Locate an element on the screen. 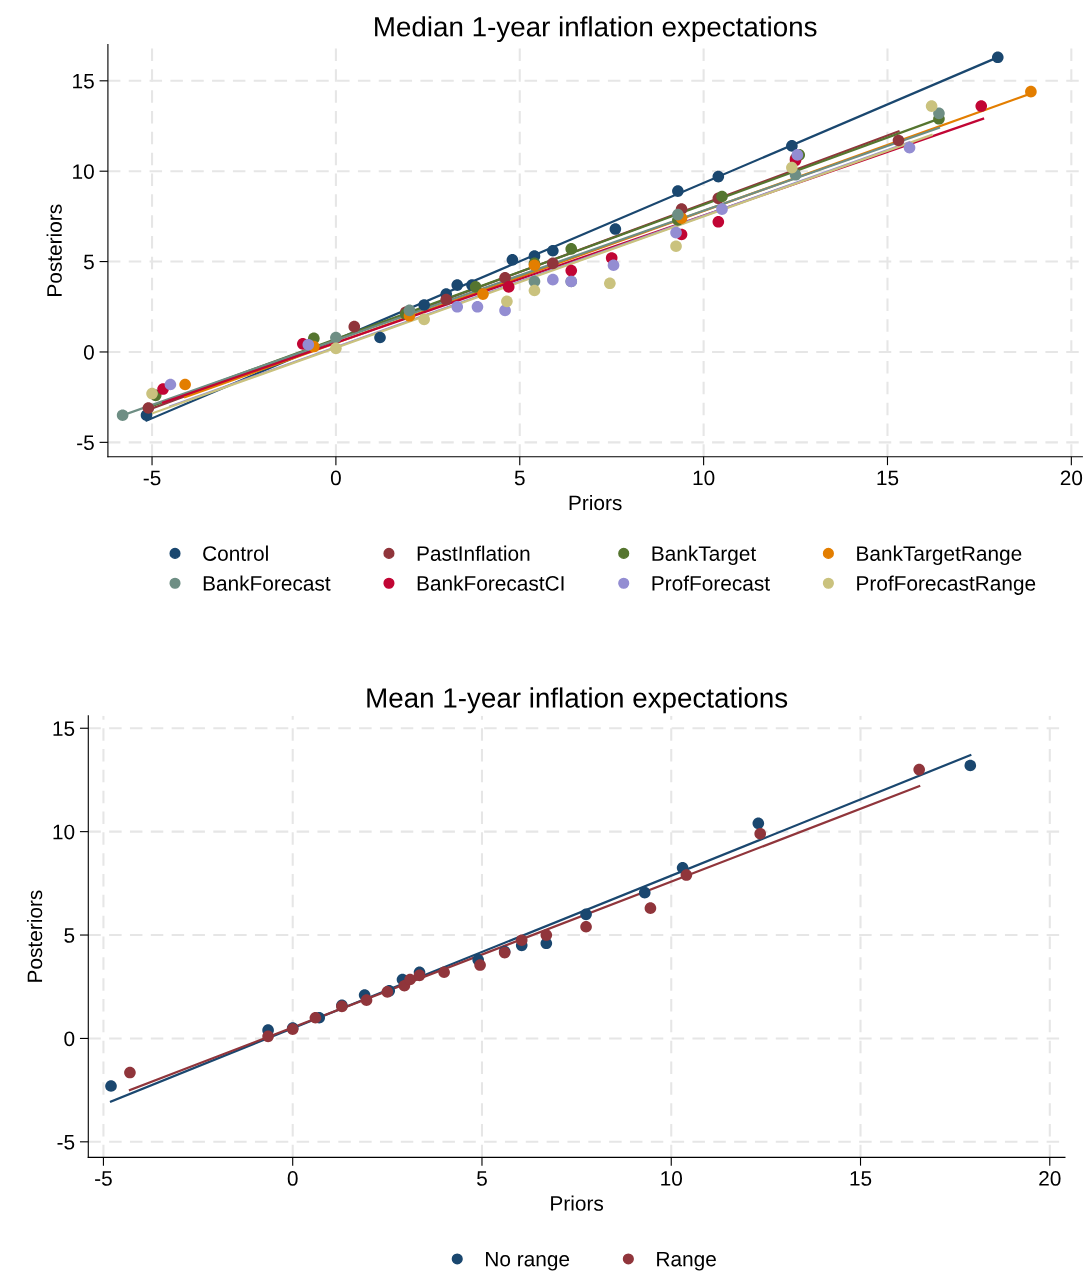 This screenshot has height=1276, width=1090. legend-label: BankTarget is located at coordinates (704, 555).